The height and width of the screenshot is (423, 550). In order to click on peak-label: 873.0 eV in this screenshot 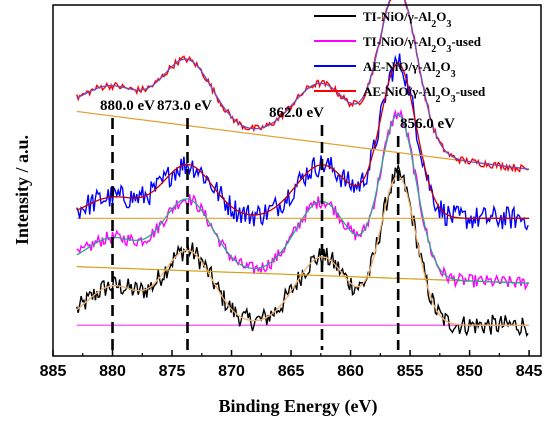, I will do `click(184, 106)`.